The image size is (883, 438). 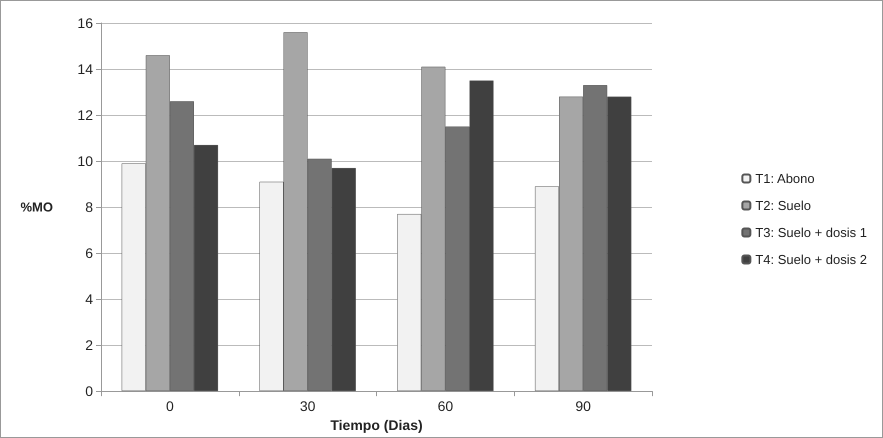 What do you see at coordinates (811, 232) in the screenshot?
I see `legend-label: T3: Suelo + dosis 1` at bounding box center [811, 232].